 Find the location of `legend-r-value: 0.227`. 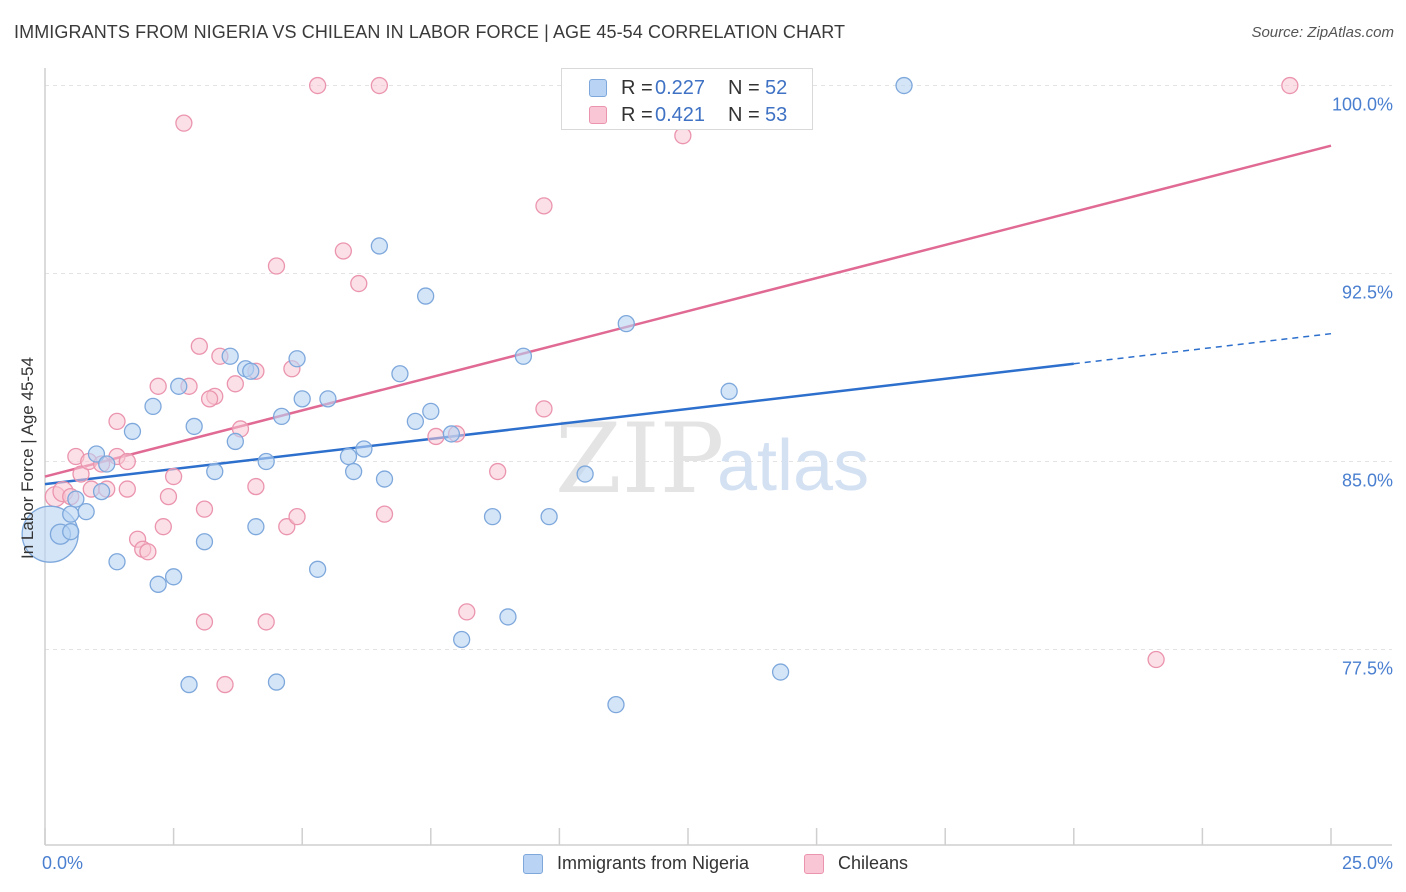

legend-r-value: 0.227 is located at coordinates (680, 88).